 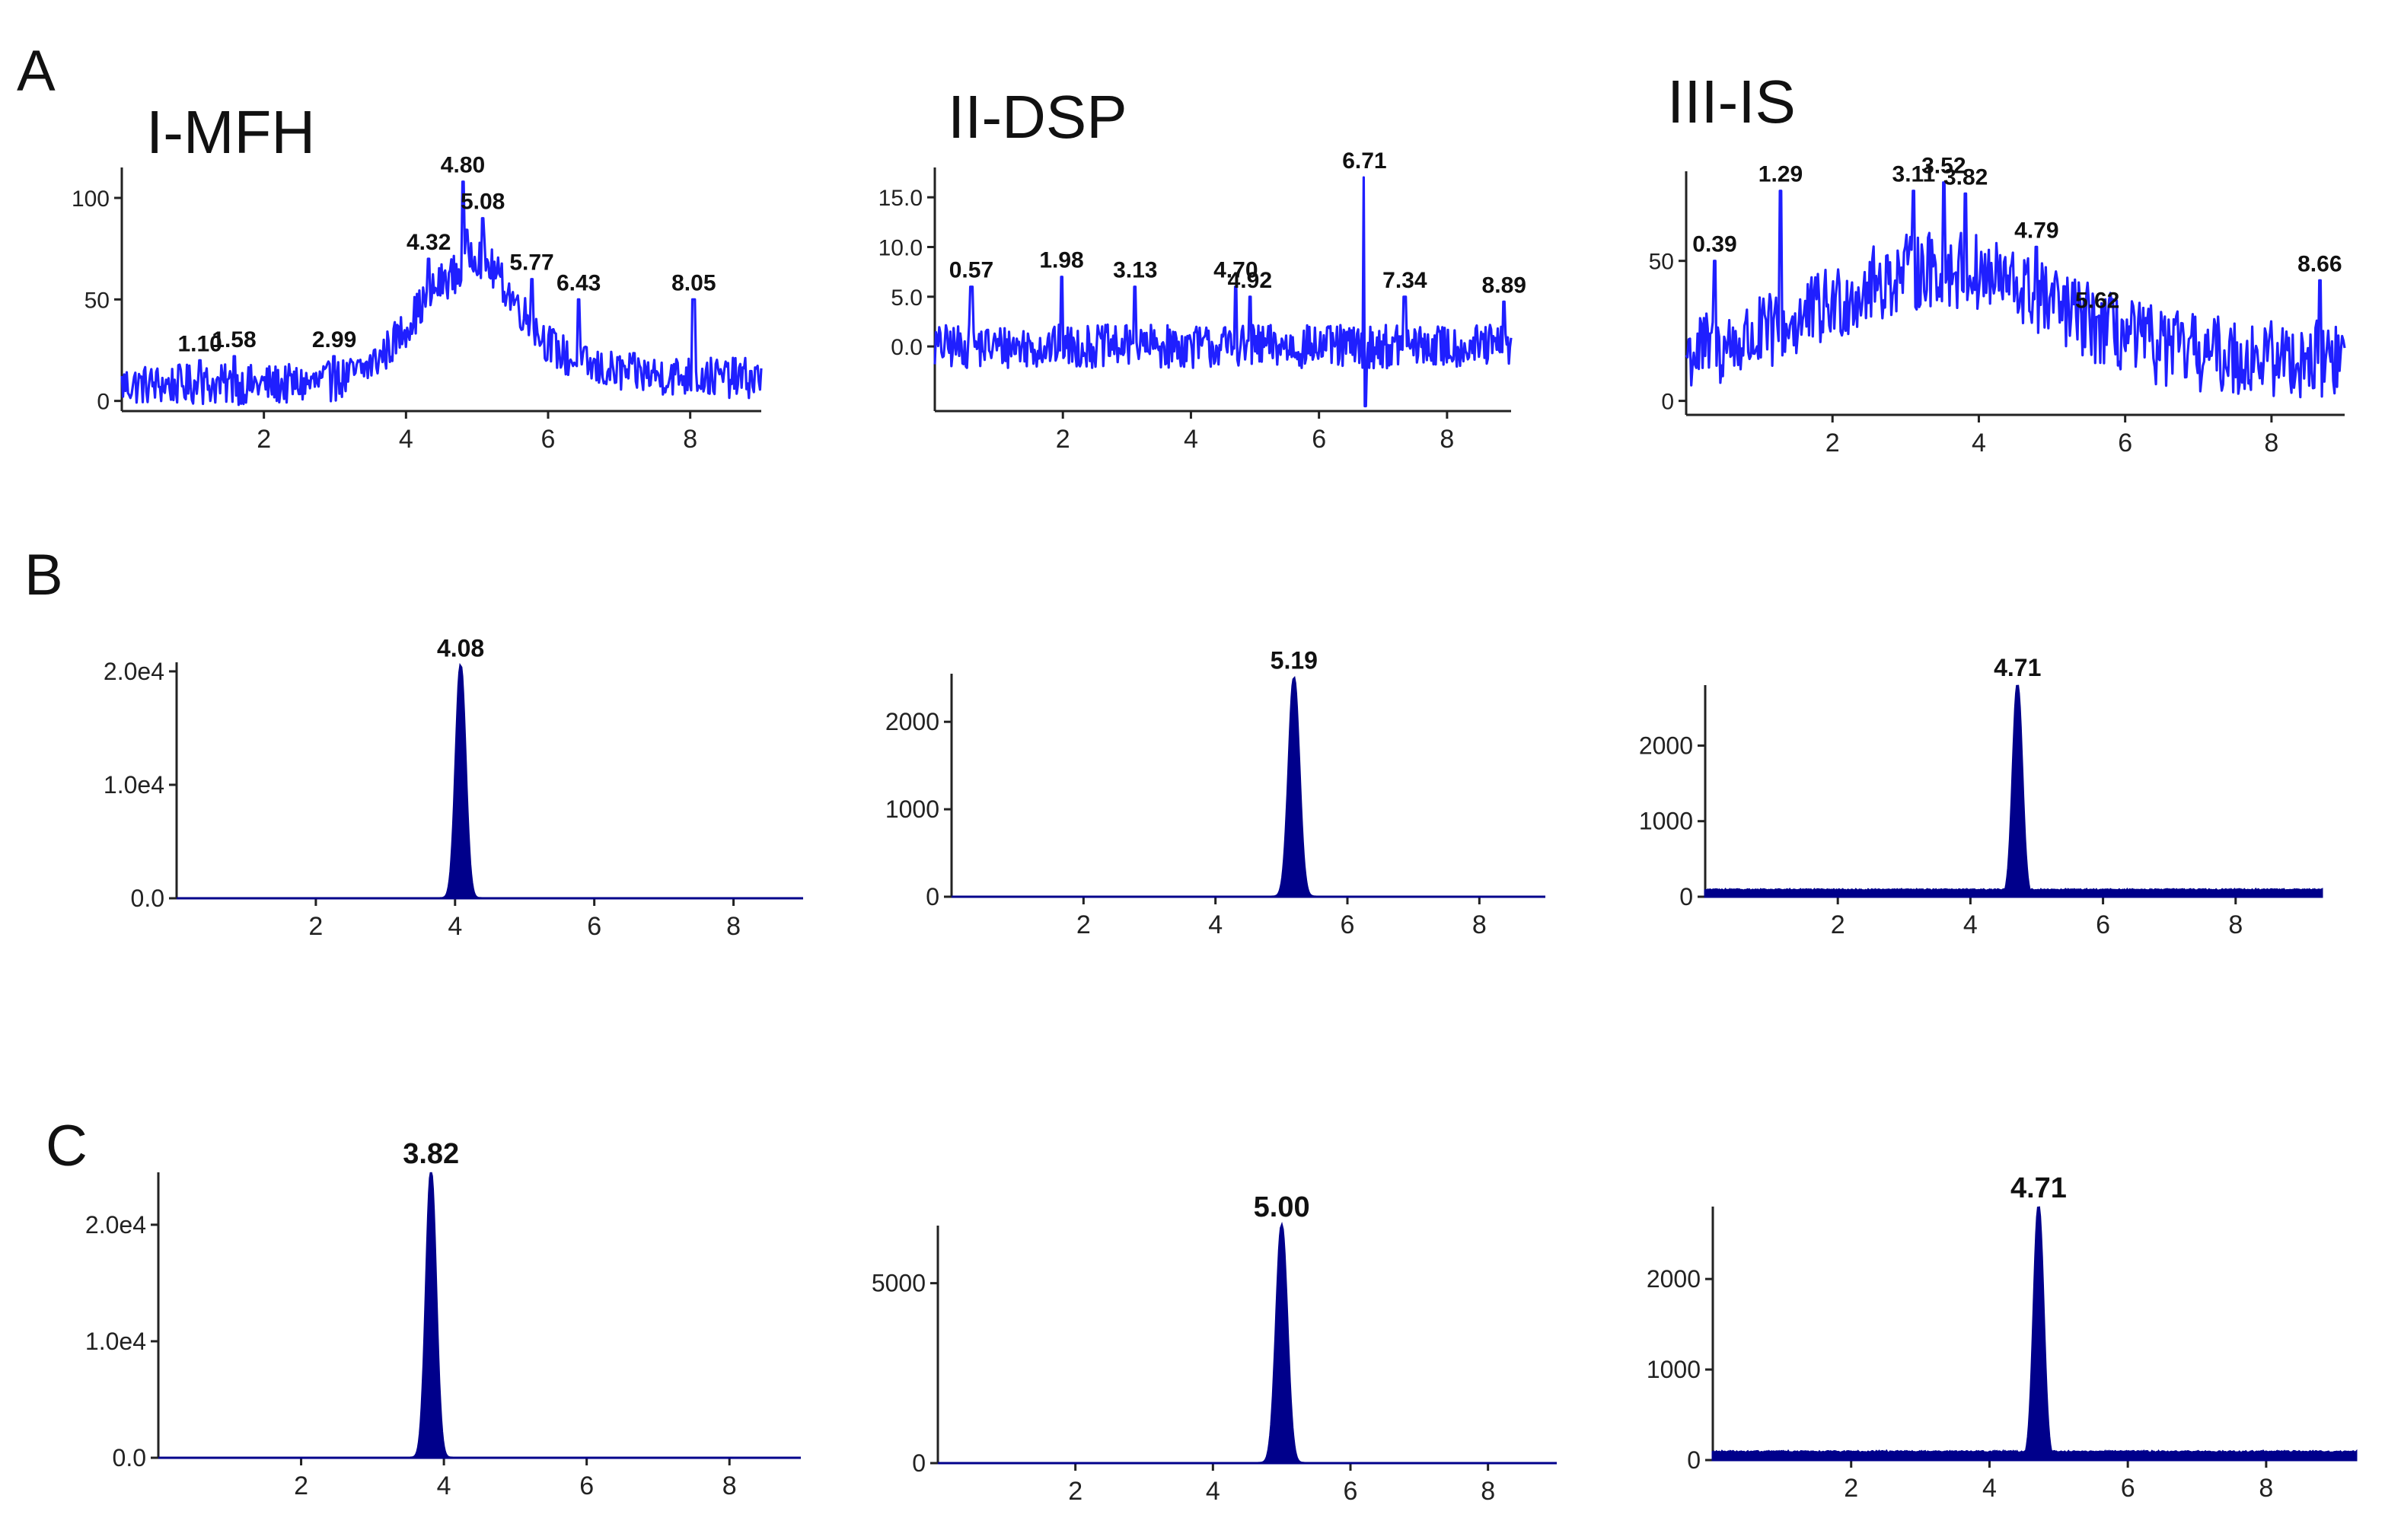 I want to click on column-title-mfh: I-MFH, so click(x=231, y=132).